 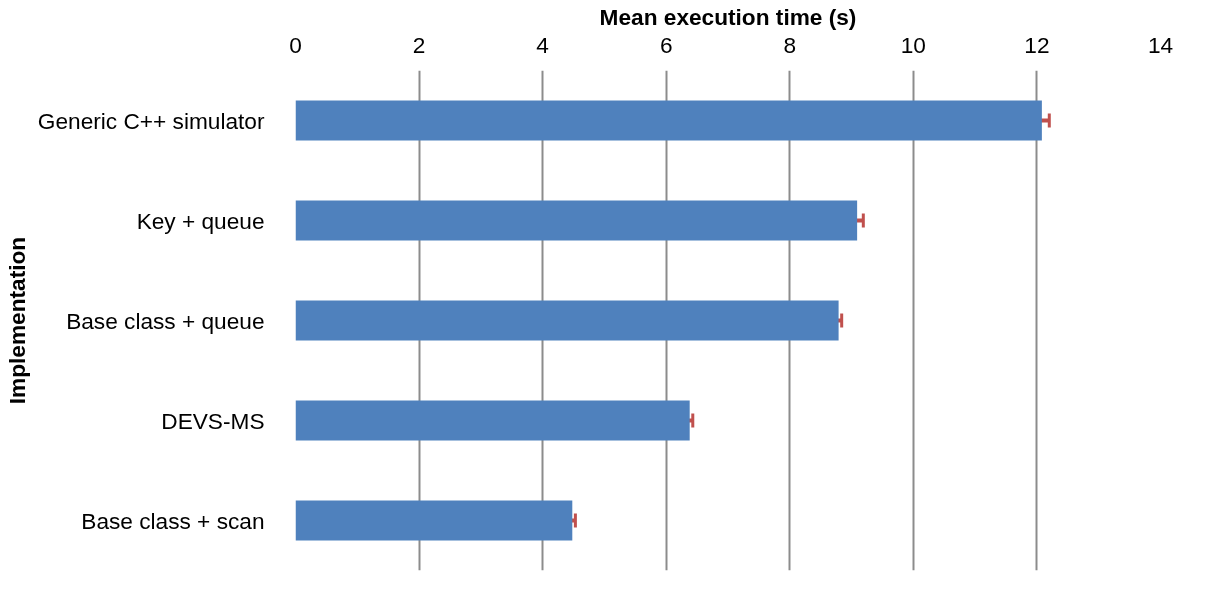 I want to click on y-tick-label: Base class + queue, so click(x=165, y=320).